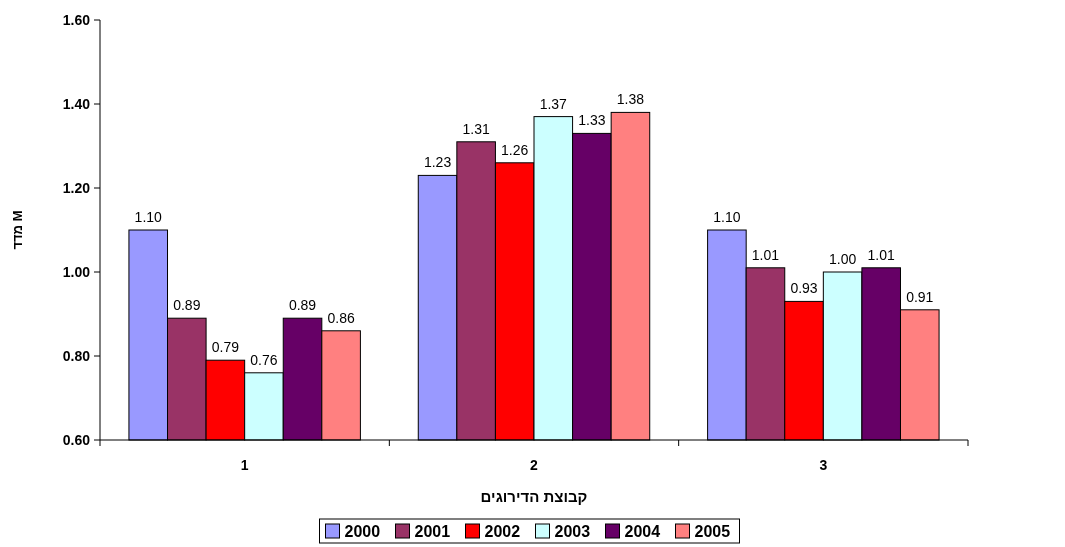 Image resolution: width=1065 pixels, height=547 pixels. I want to click on legend-label: 2003, so click(572, 531).